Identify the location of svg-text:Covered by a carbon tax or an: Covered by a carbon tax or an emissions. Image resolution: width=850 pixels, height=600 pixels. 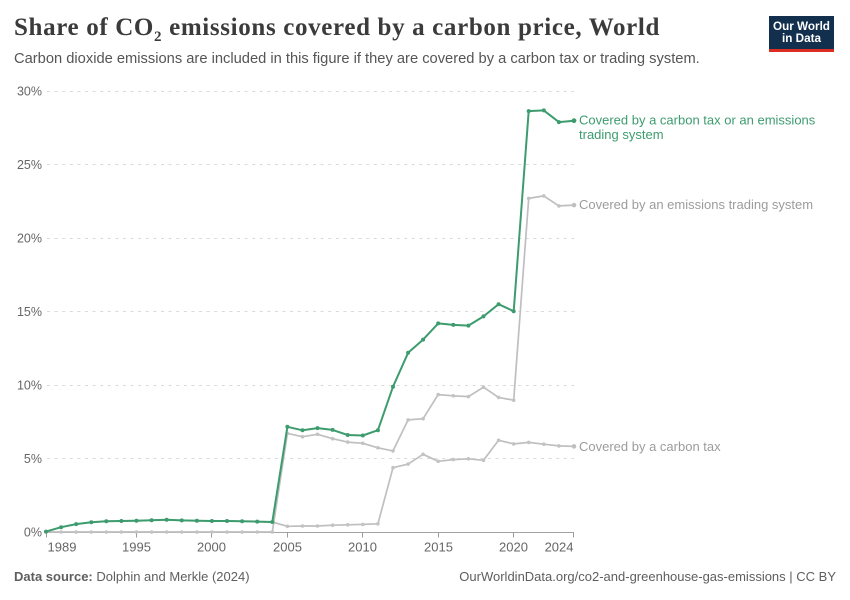
(697, 120).